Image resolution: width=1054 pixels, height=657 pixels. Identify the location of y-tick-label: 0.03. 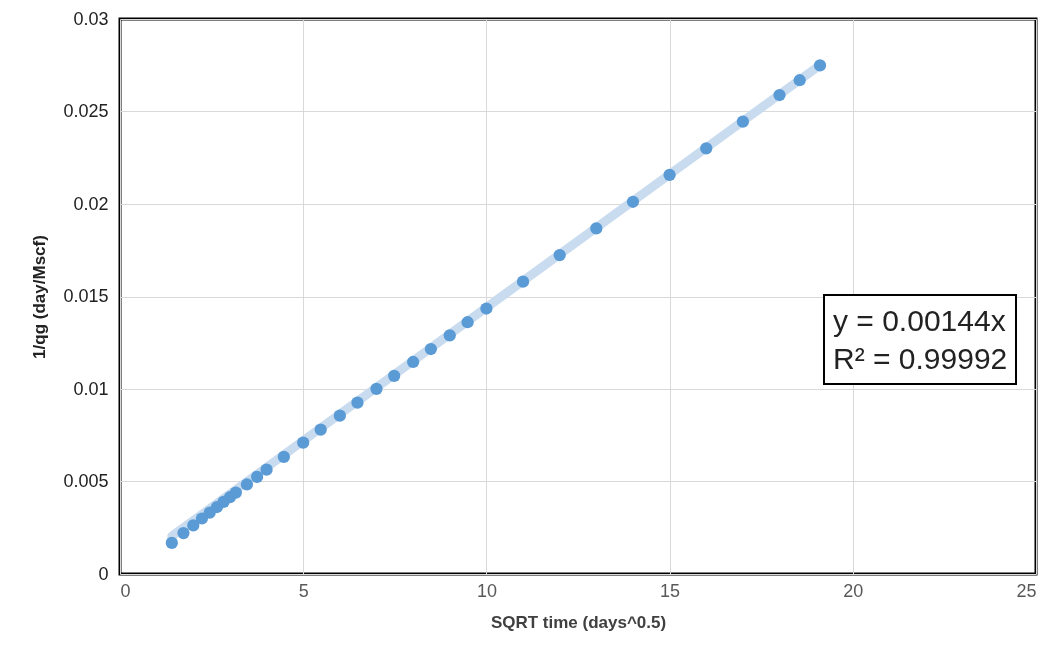
(91, 18).